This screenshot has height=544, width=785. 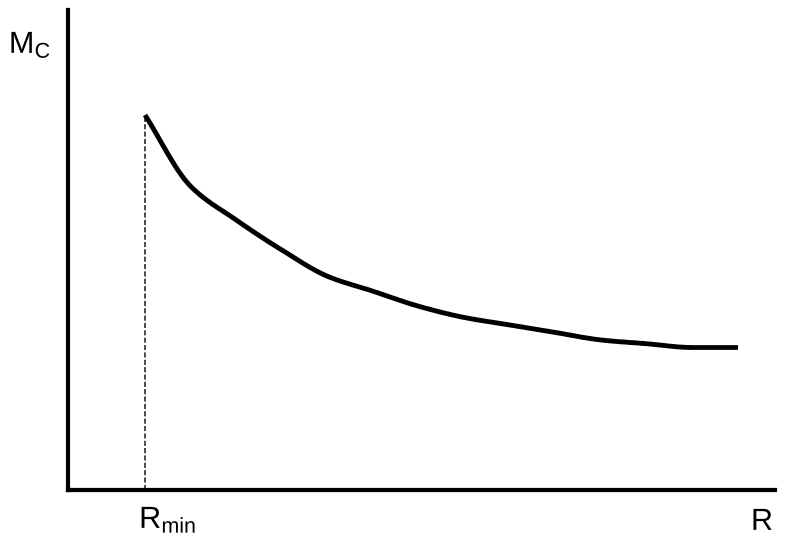 I want to click on y-axis-title: M$_{C}$, so click(x=30, y=45).